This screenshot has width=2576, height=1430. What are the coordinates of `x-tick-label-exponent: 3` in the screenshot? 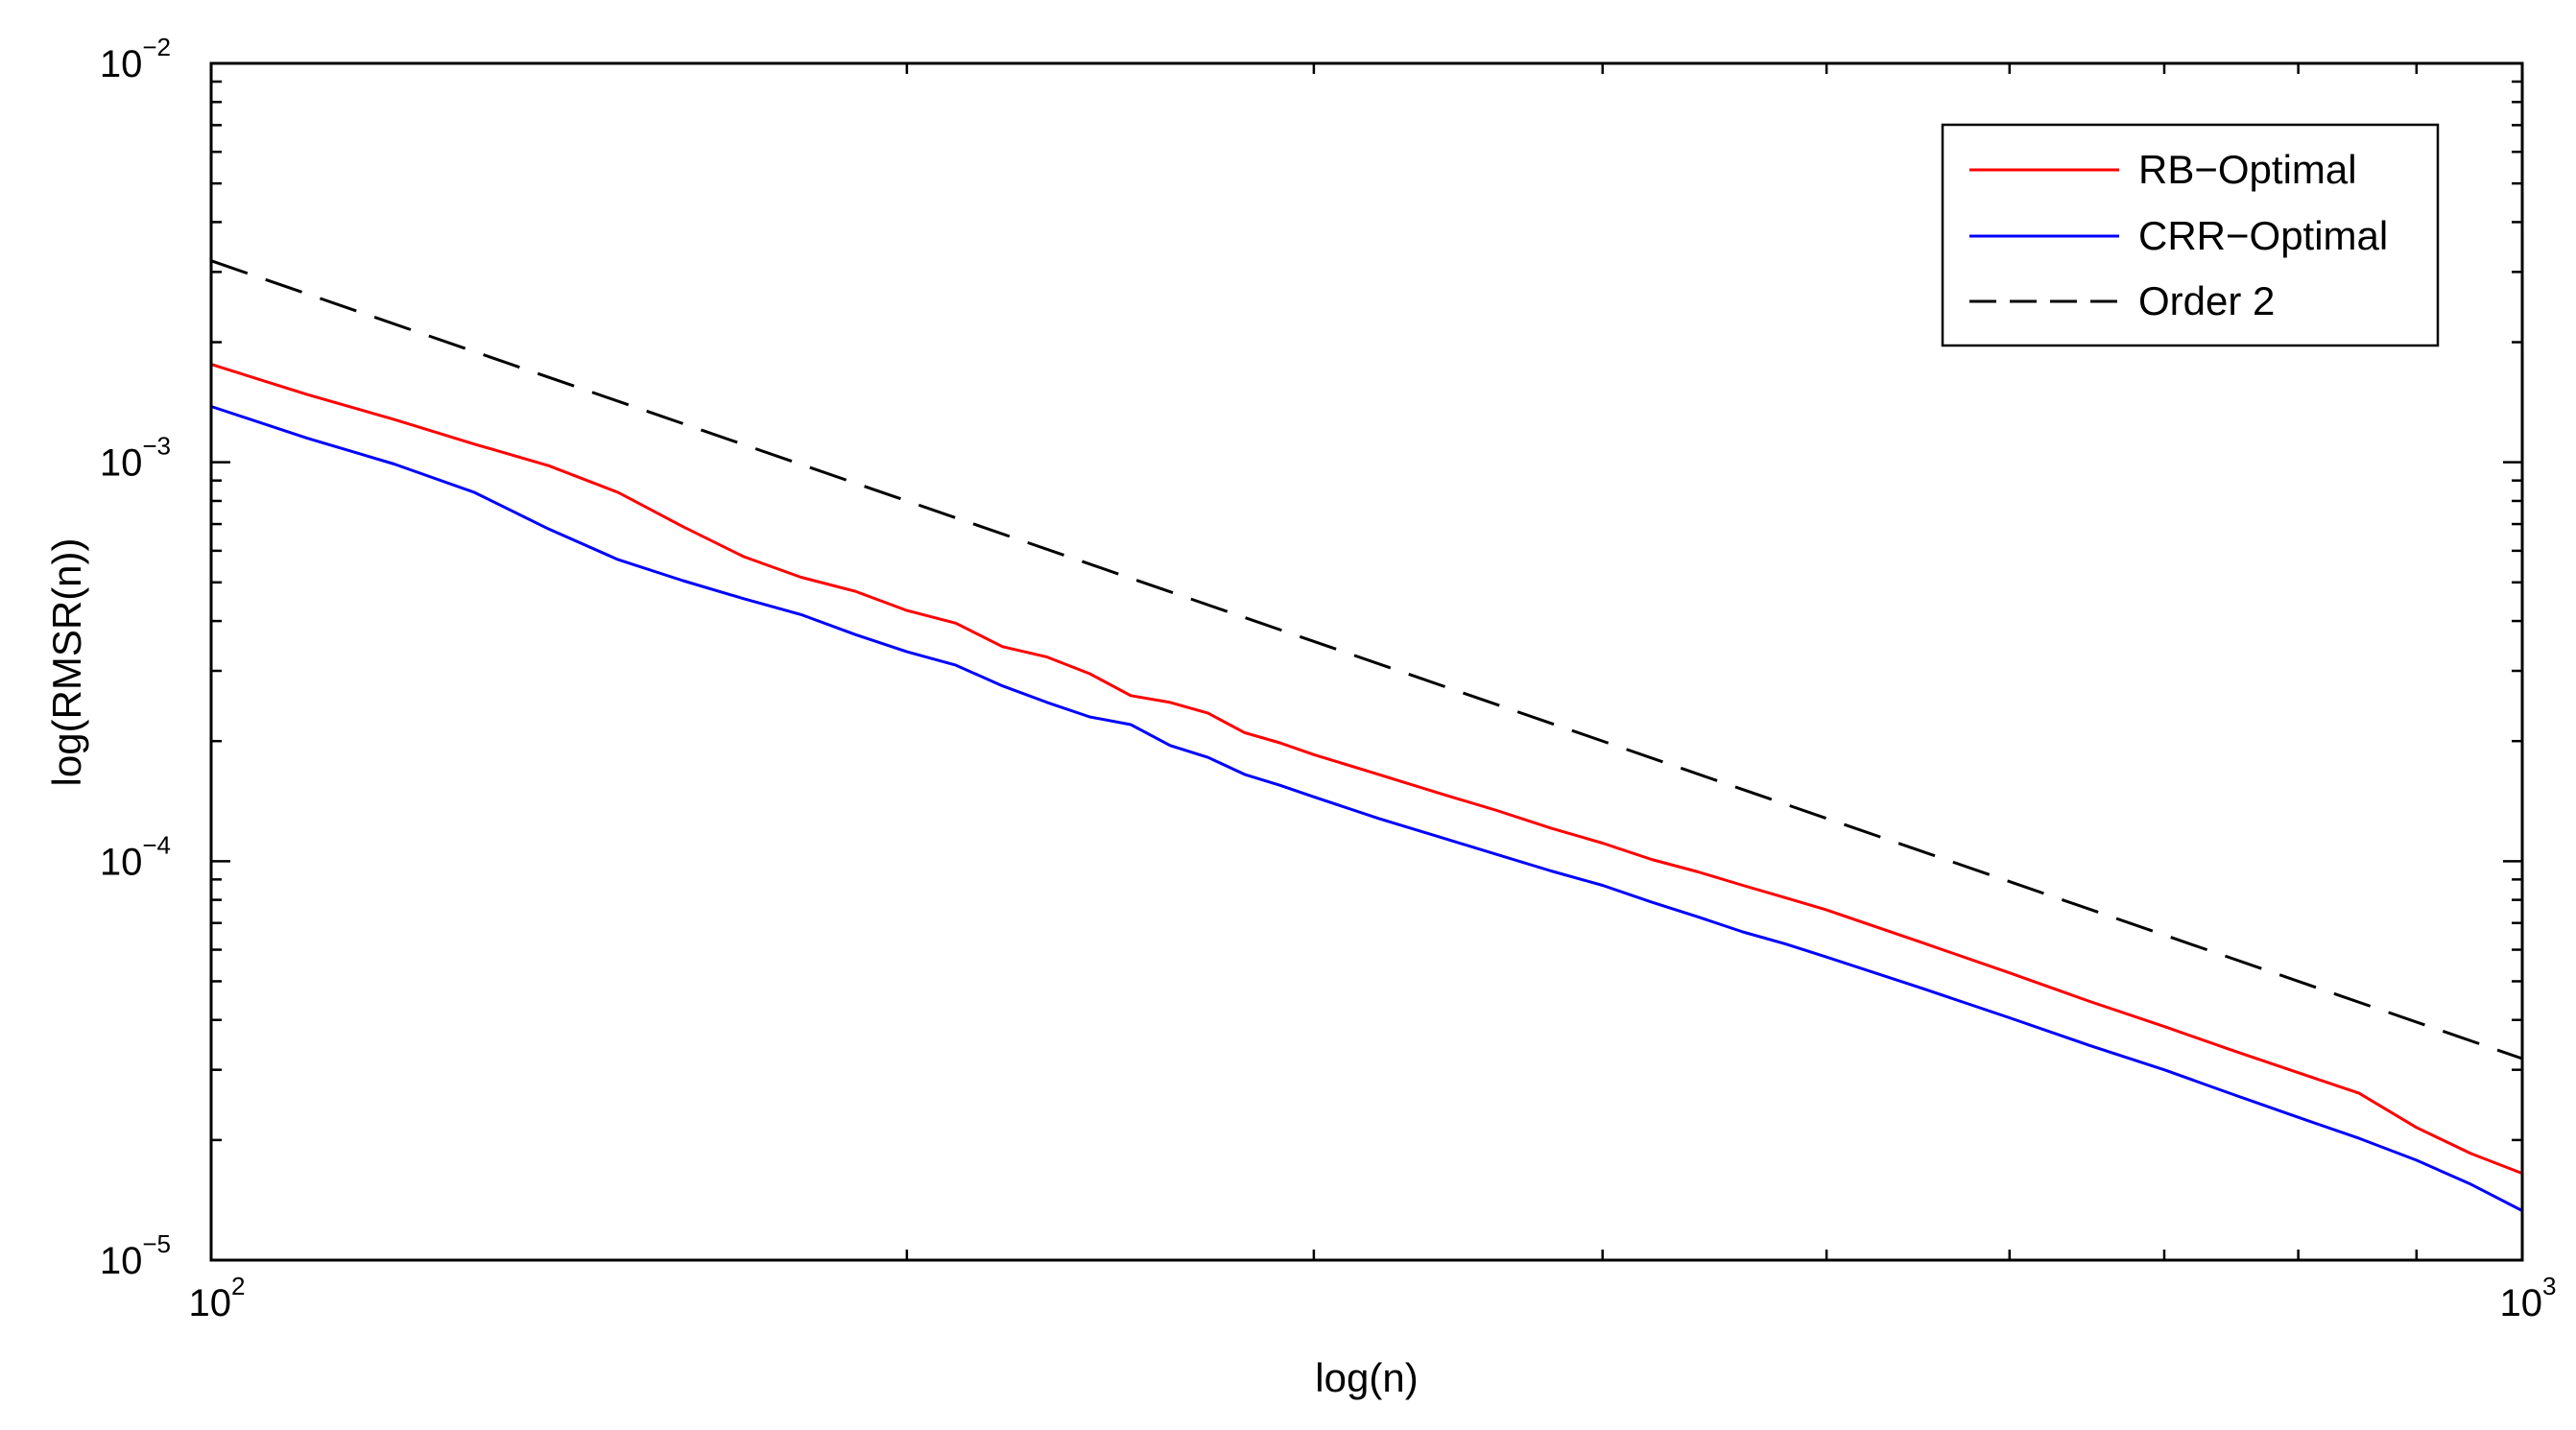 It's located at (2549, 1286).